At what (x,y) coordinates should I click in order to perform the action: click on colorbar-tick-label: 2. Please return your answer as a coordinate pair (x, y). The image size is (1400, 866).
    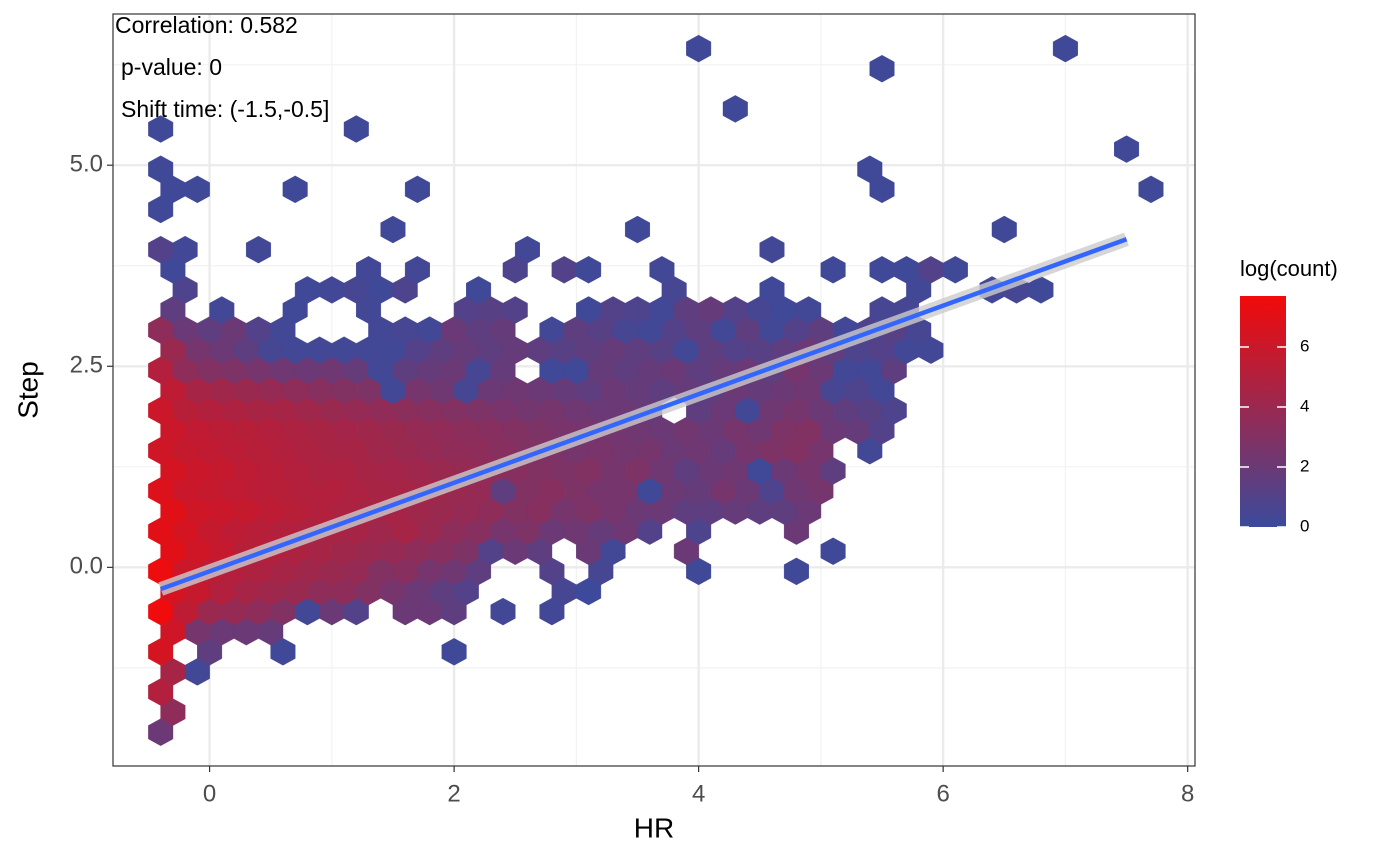
    Looking at the image, I should click on (1304, 465).